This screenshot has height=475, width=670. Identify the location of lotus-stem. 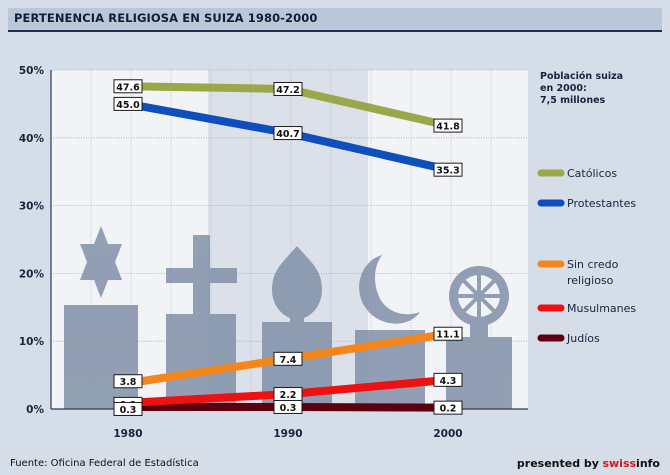
(297, 321).